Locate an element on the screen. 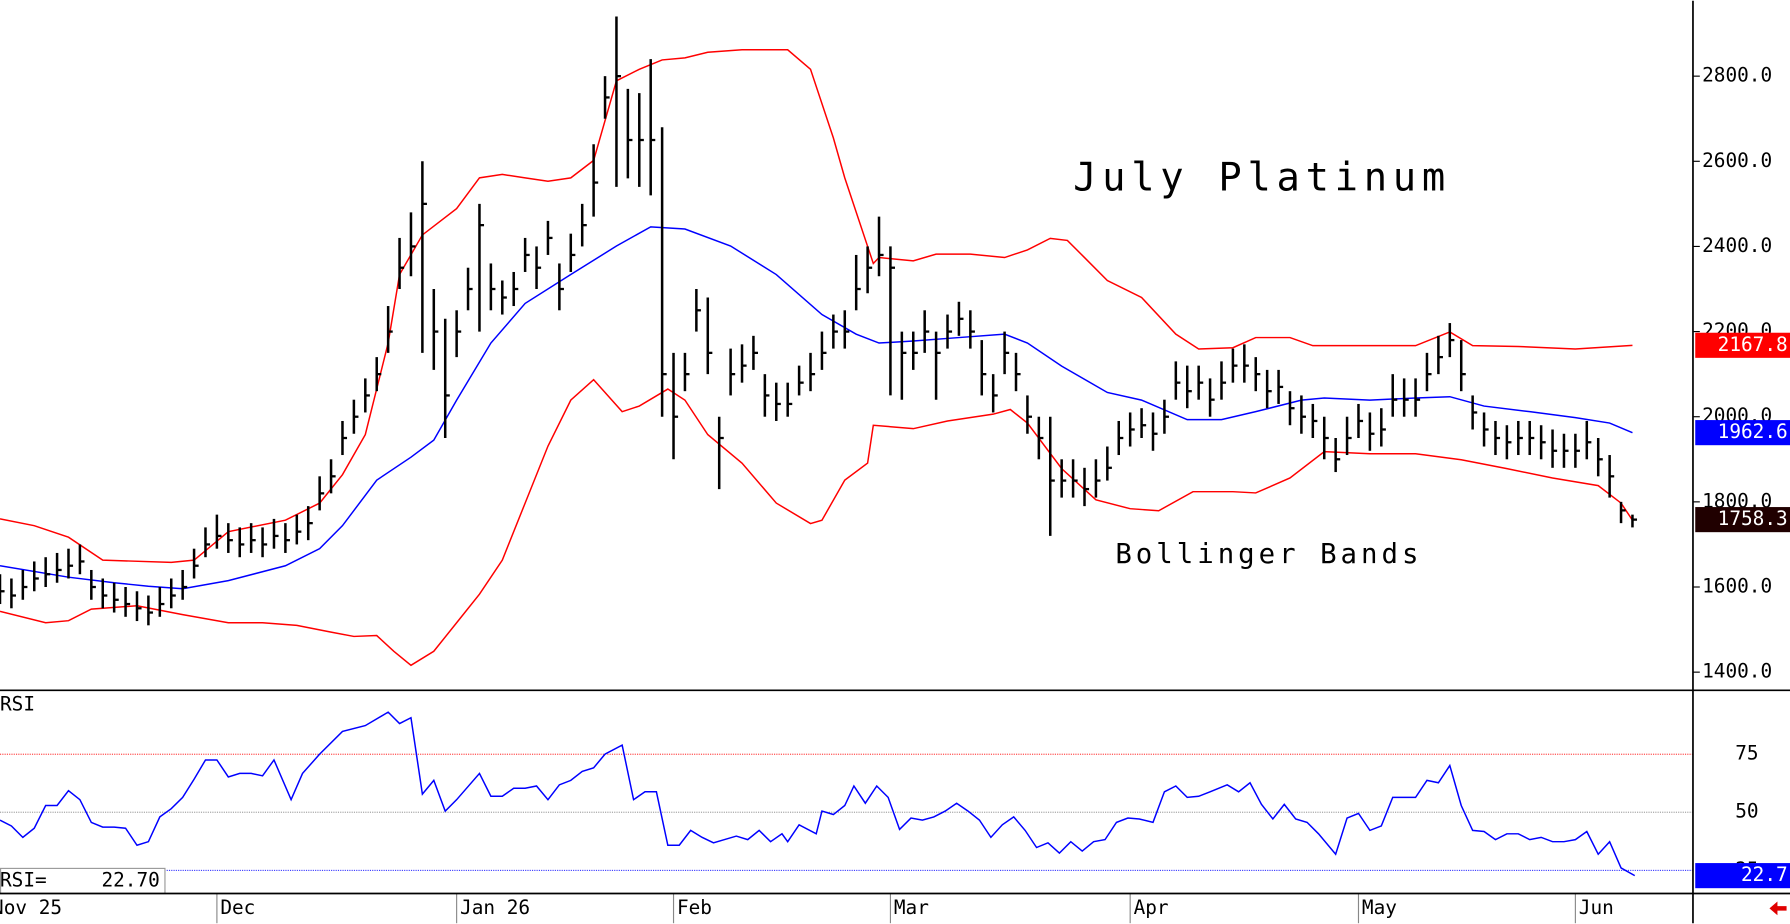 The image size is (1790, 924). rsi-readout-box is located at coordinates (83, 881).